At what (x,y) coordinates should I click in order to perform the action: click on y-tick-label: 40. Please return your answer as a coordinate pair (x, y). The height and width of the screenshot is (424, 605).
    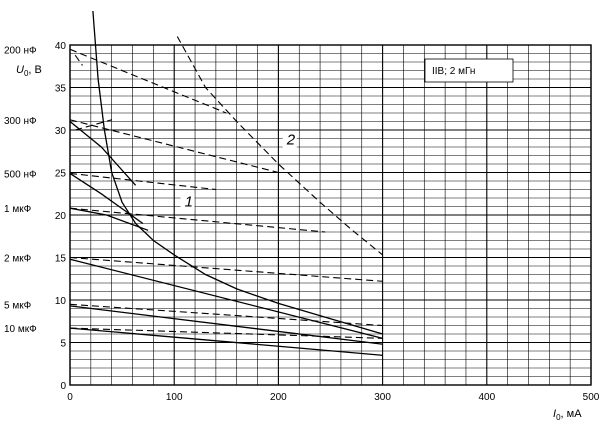
    Looking at the image, I should click on (61, 46).